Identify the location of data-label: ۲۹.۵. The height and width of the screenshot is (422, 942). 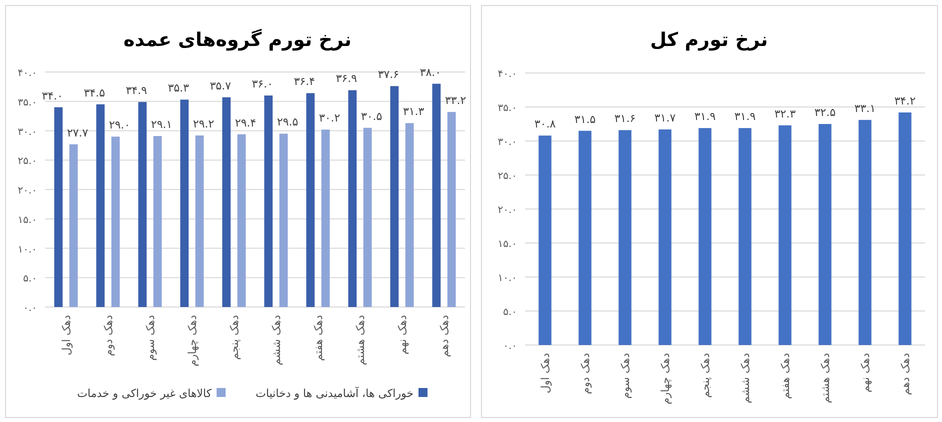
(287, 122).